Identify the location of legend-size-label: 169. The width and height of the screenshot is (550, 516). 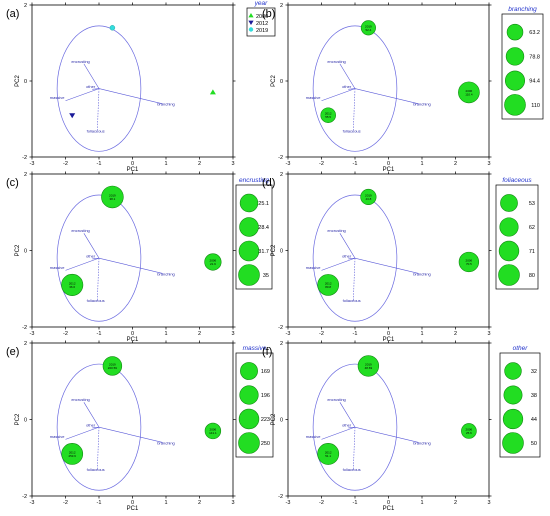
(265, 372).